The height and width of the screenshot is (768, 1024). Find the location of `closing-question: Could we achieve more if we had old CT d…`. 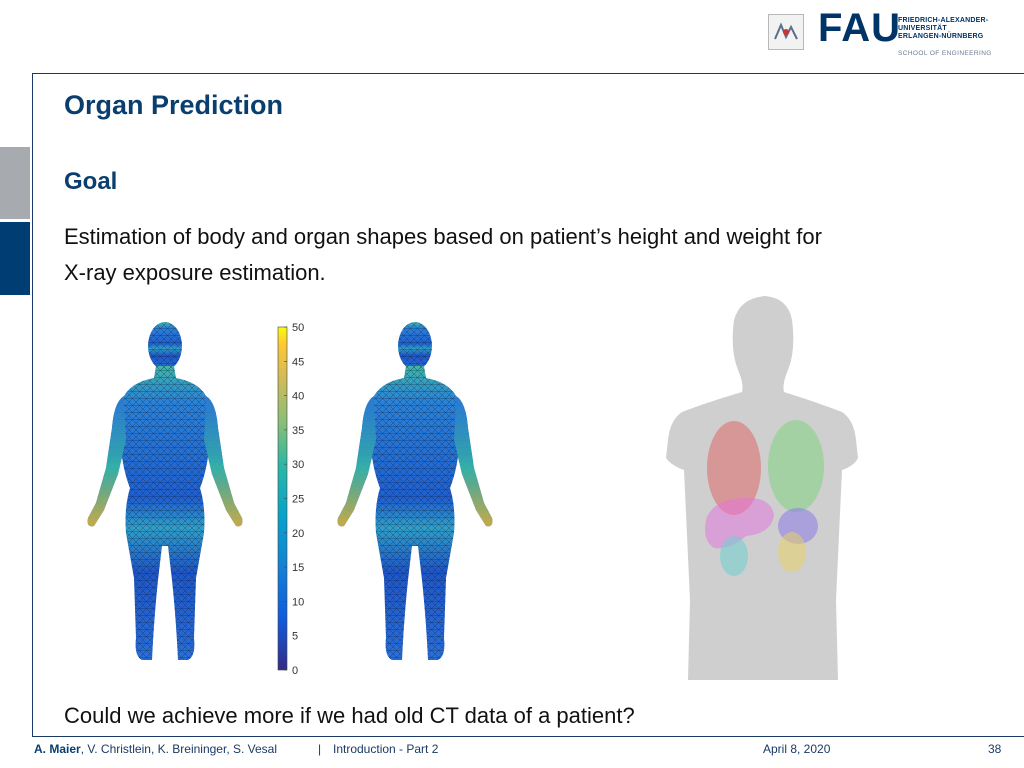

closing-question: Could we achieve more if we had old CT d… is located at coordinates (349, 715).